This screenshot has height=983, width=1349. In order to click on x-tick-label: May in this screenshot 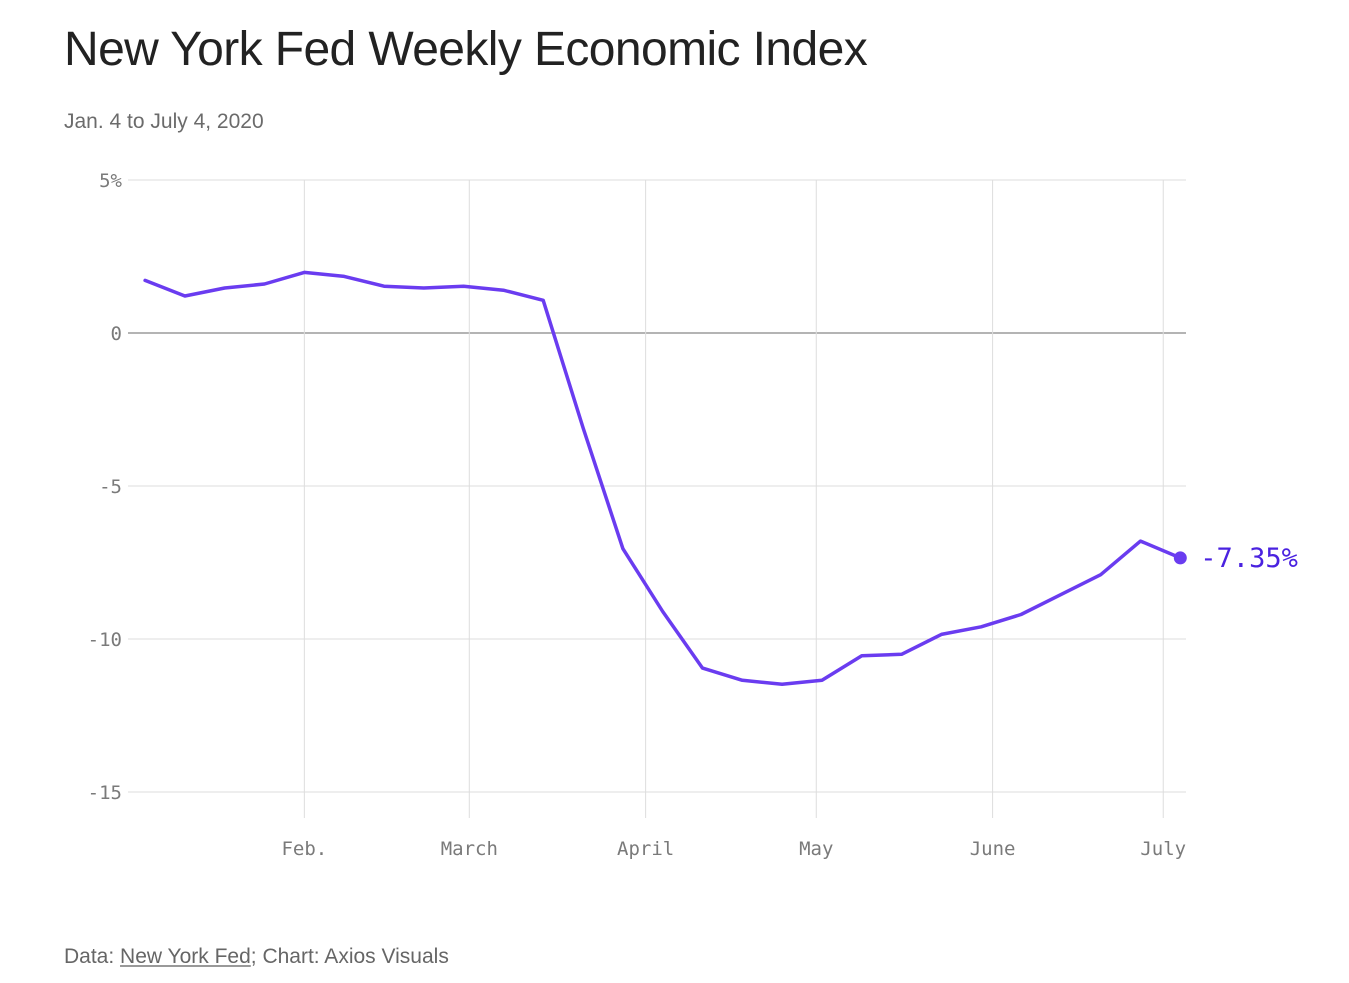, I will do `click(816, 849)`.